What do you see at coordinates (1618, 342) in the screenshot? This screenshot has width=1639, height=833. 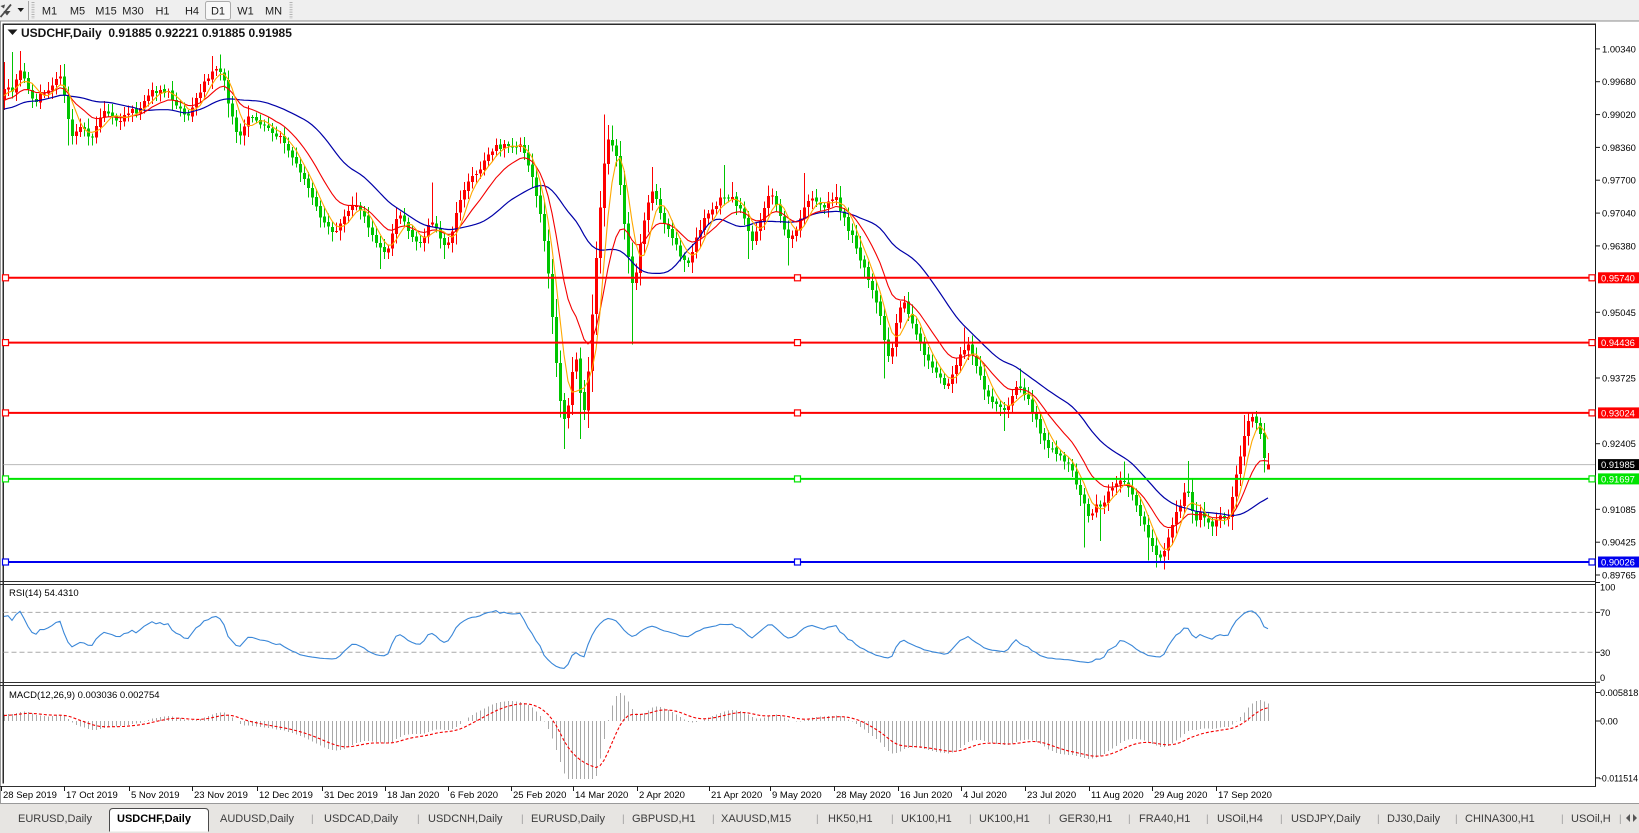 I see `svg-text: 0.94436` at bounding box center [1618, 342].